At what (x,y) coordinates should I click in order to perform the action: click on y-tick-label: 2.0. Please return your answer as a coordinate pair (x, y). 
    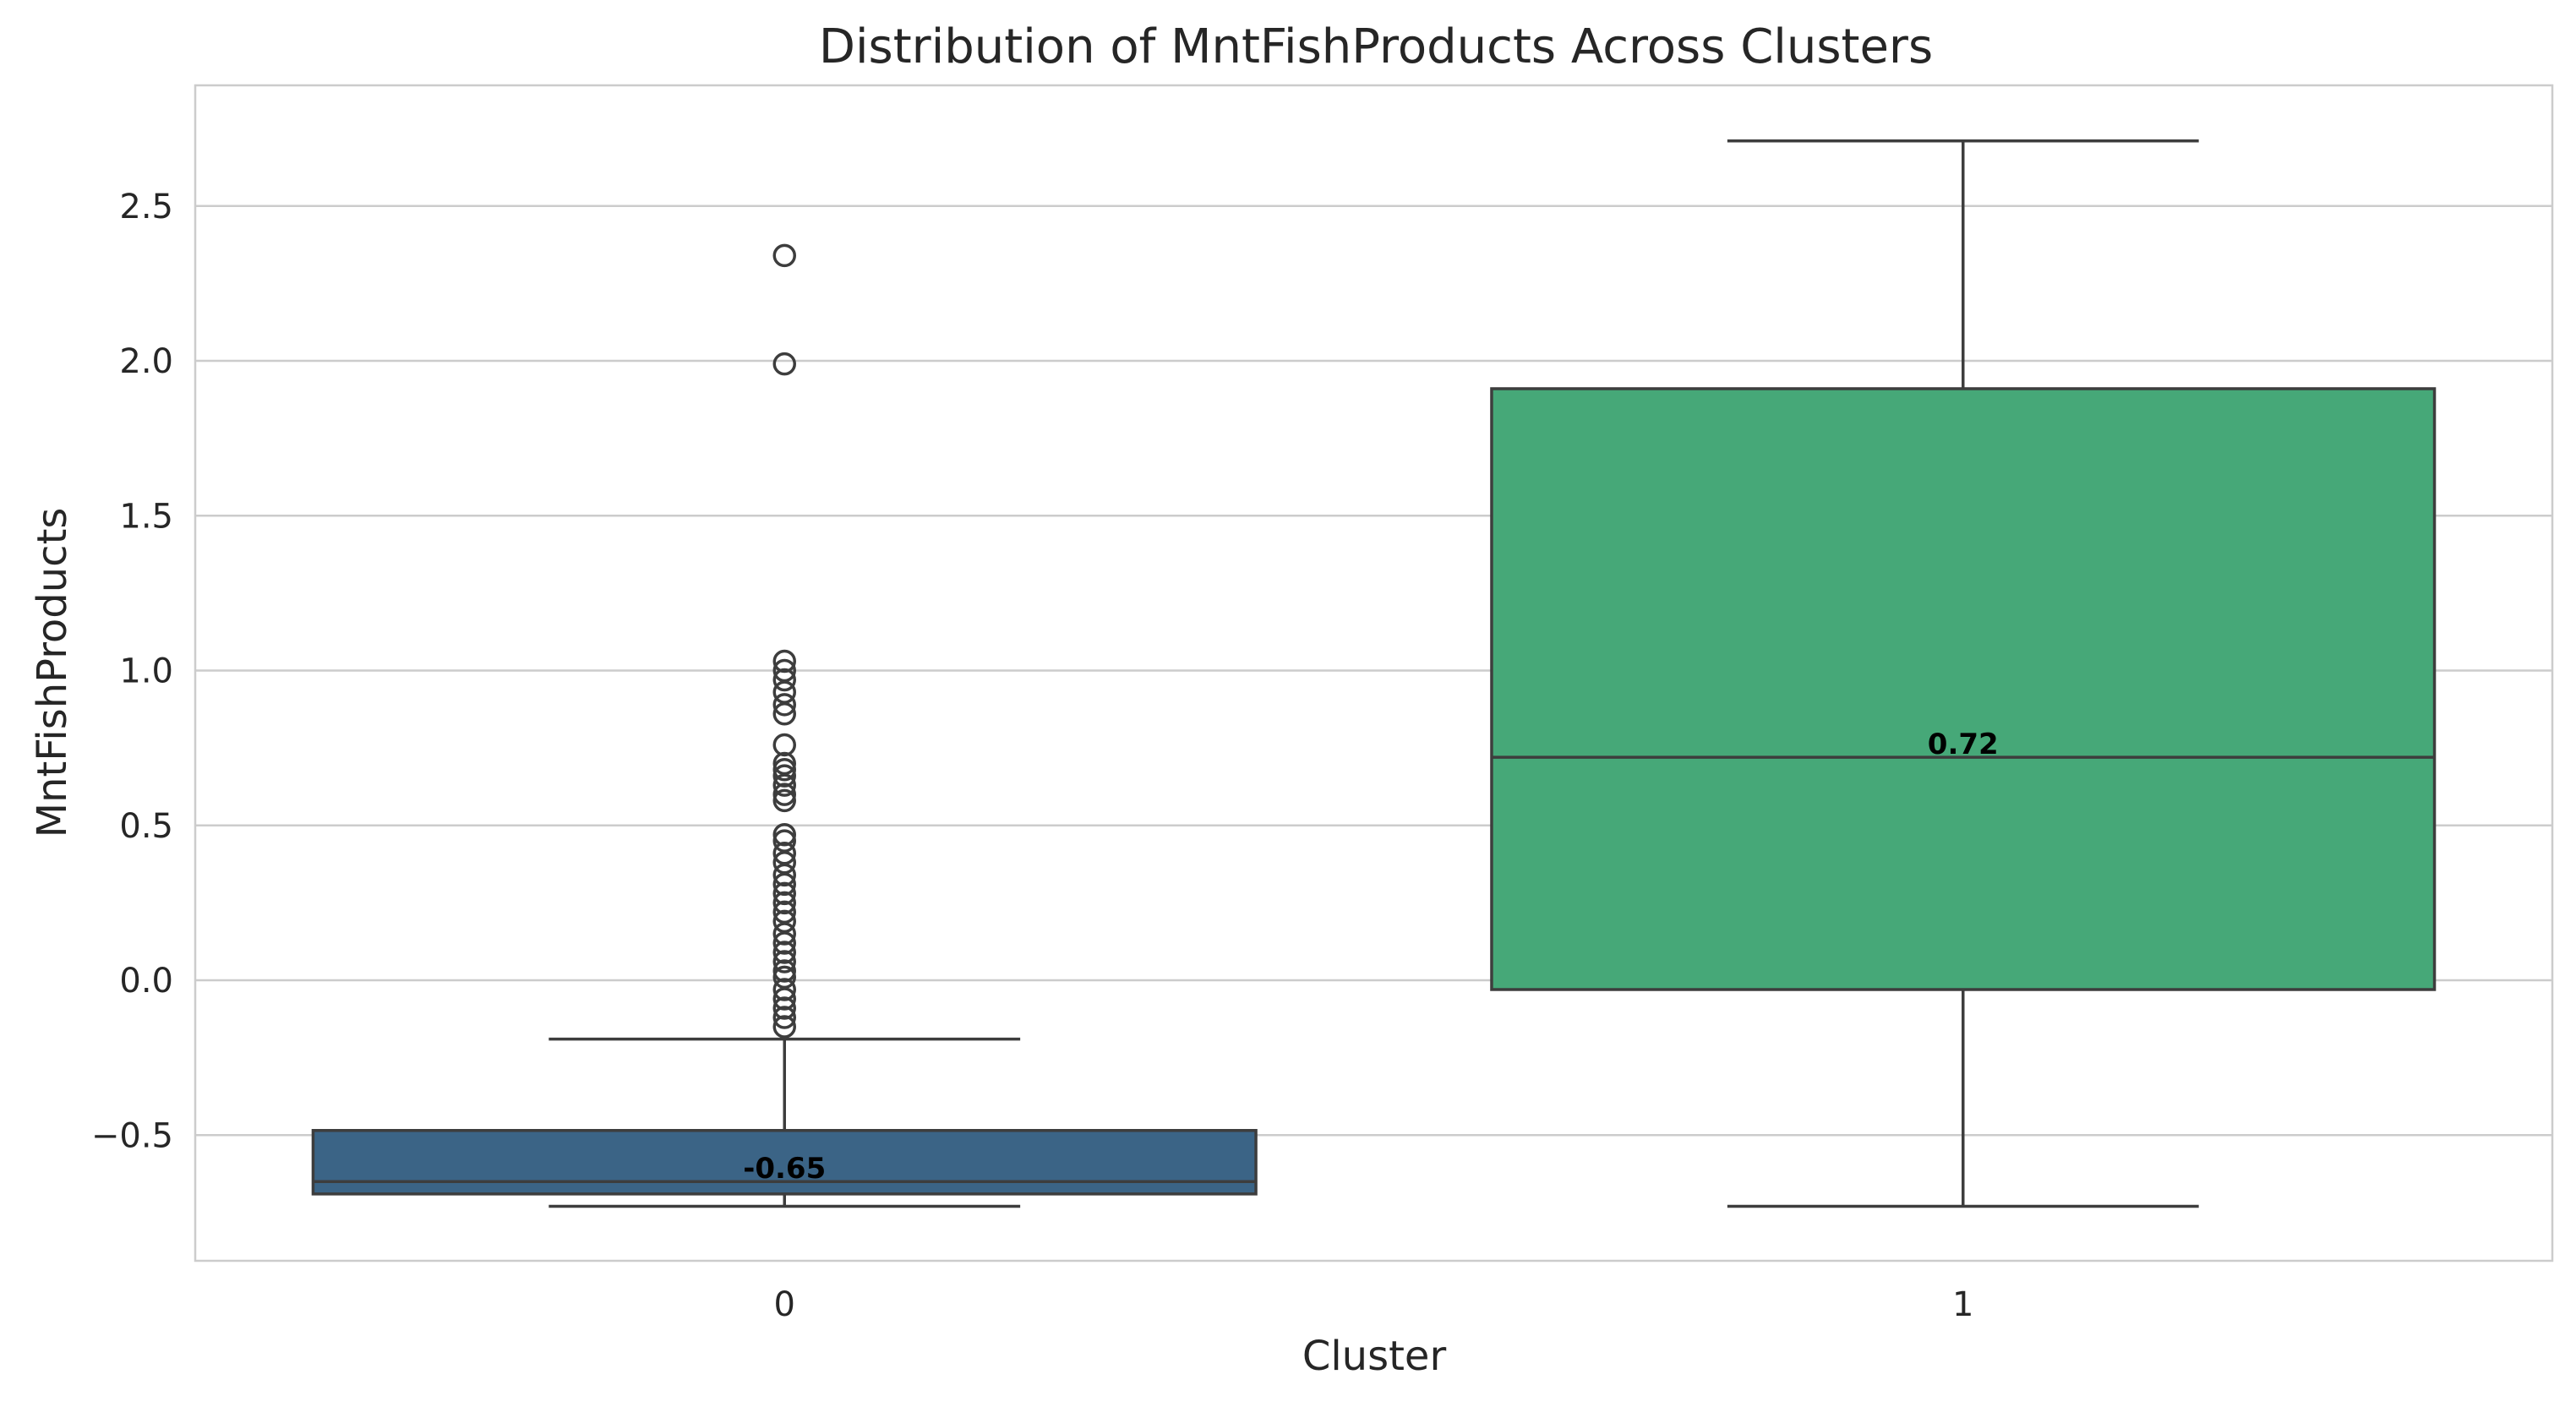
    Looking at the image, I should click on (146, 361).